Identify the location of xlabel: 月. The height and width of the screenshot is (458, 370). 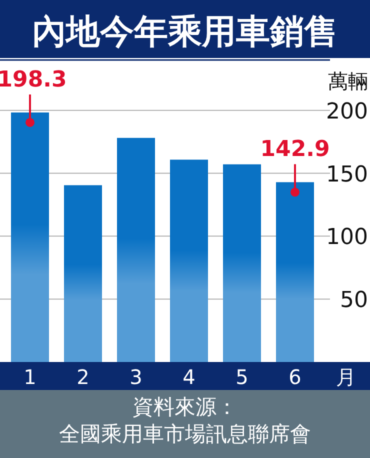
(346, 377).